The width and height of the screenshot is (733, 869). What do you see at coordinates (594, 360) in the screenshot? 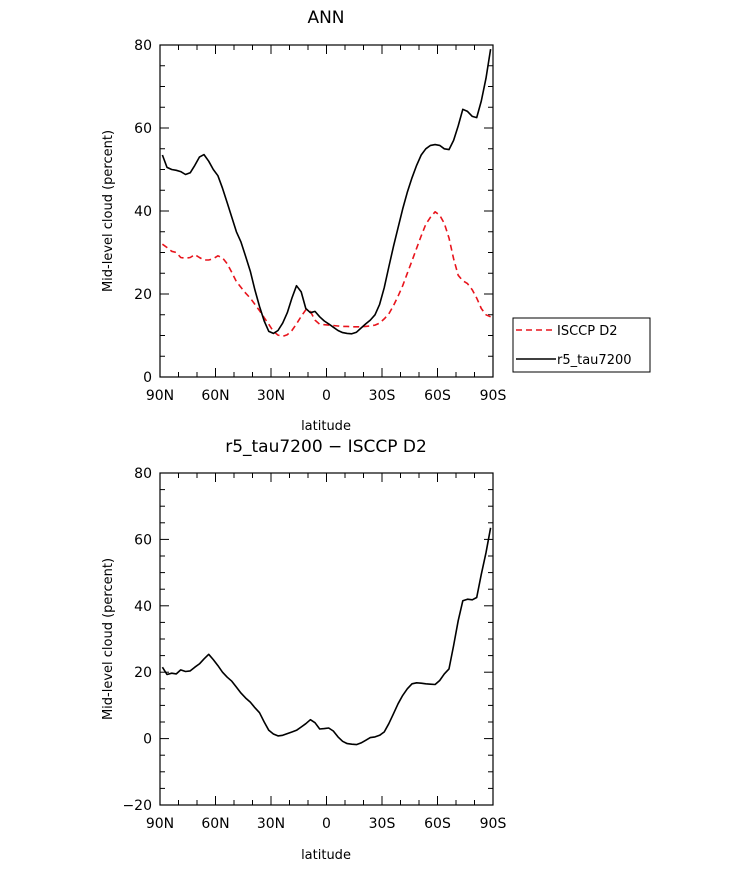
I see `legend-label-model: r5_tau7200` at bounding box center [594, 360].